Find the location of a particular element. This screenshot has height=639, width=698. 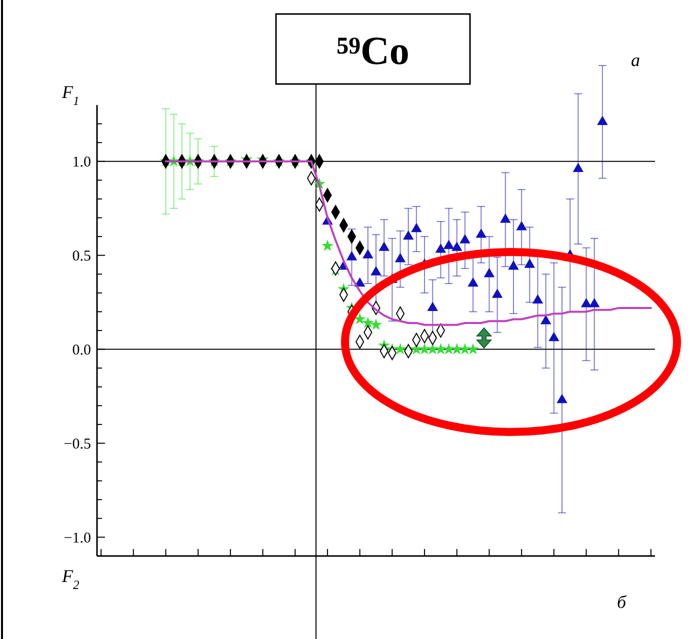

chart-title: ⁵⁹Co is located at coordinates (373, 50).